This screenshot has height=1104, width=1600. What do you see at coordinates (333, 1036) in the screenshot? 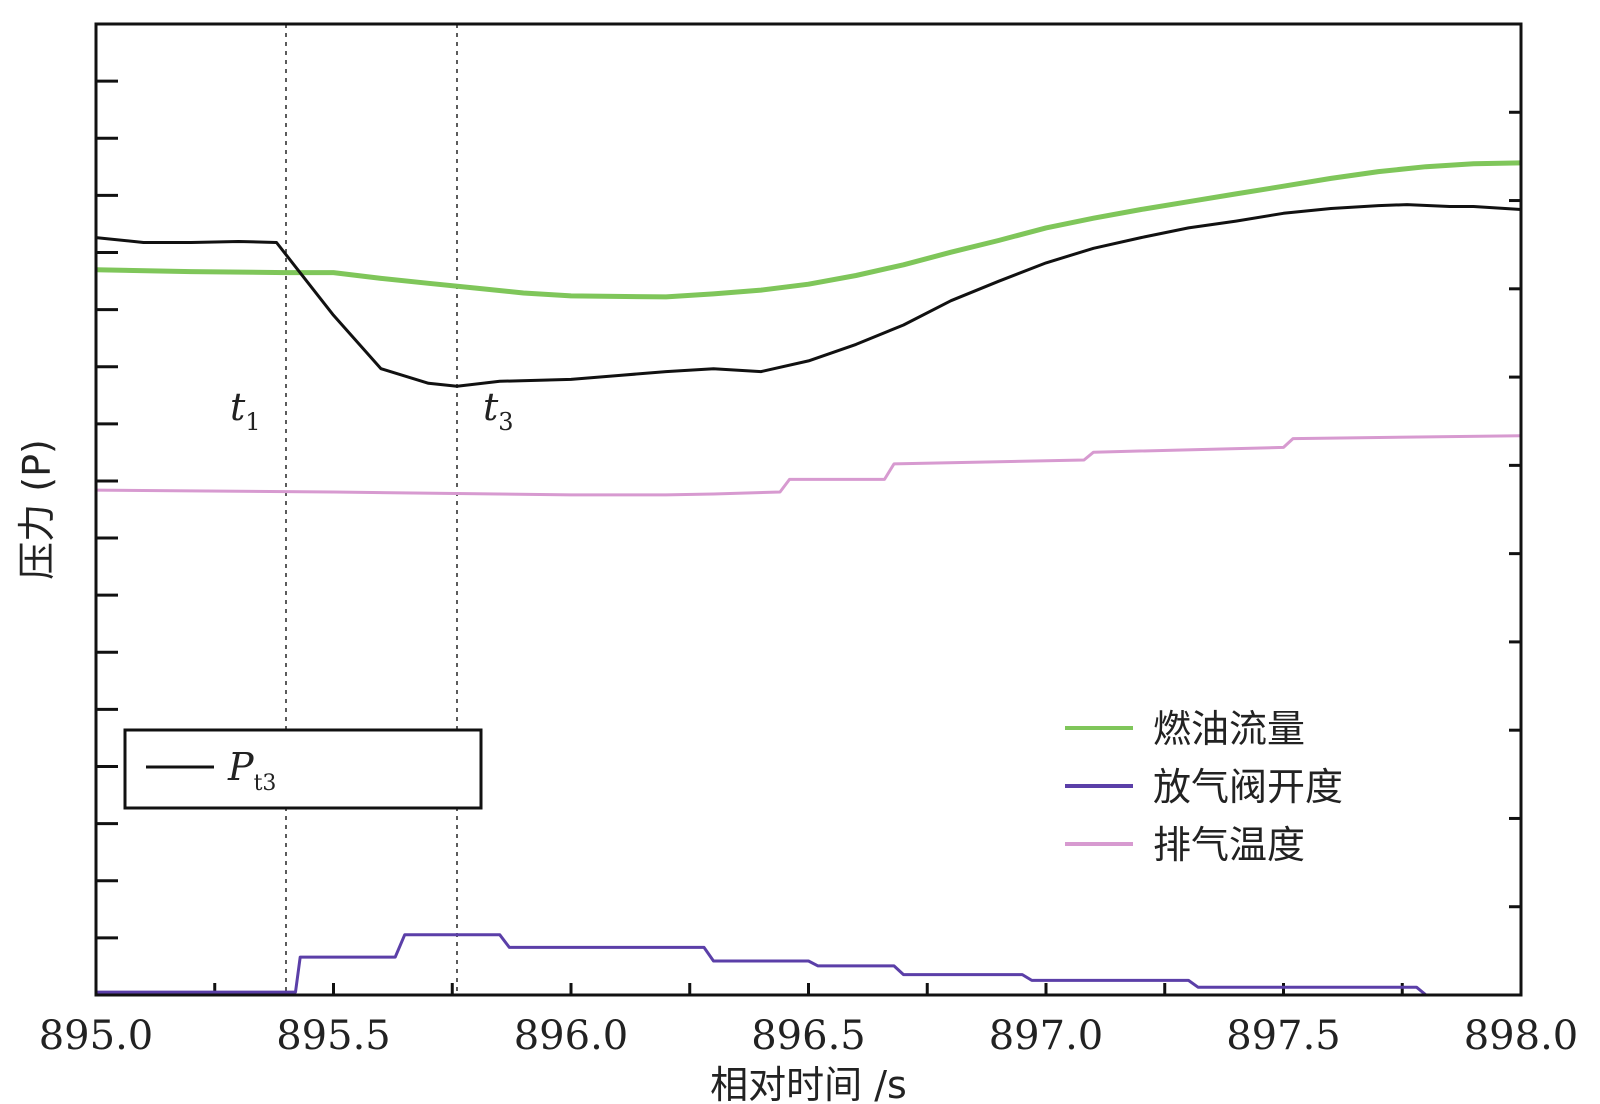
I see `x-tick-label: 895.5` at bounding box center [333, 1036].